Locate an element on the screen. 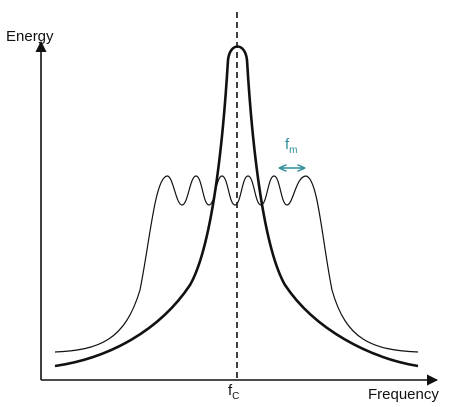 This screenshot has width=458, height=407. modulation-frequency-symbol: f is located at coordinates (287, 144).